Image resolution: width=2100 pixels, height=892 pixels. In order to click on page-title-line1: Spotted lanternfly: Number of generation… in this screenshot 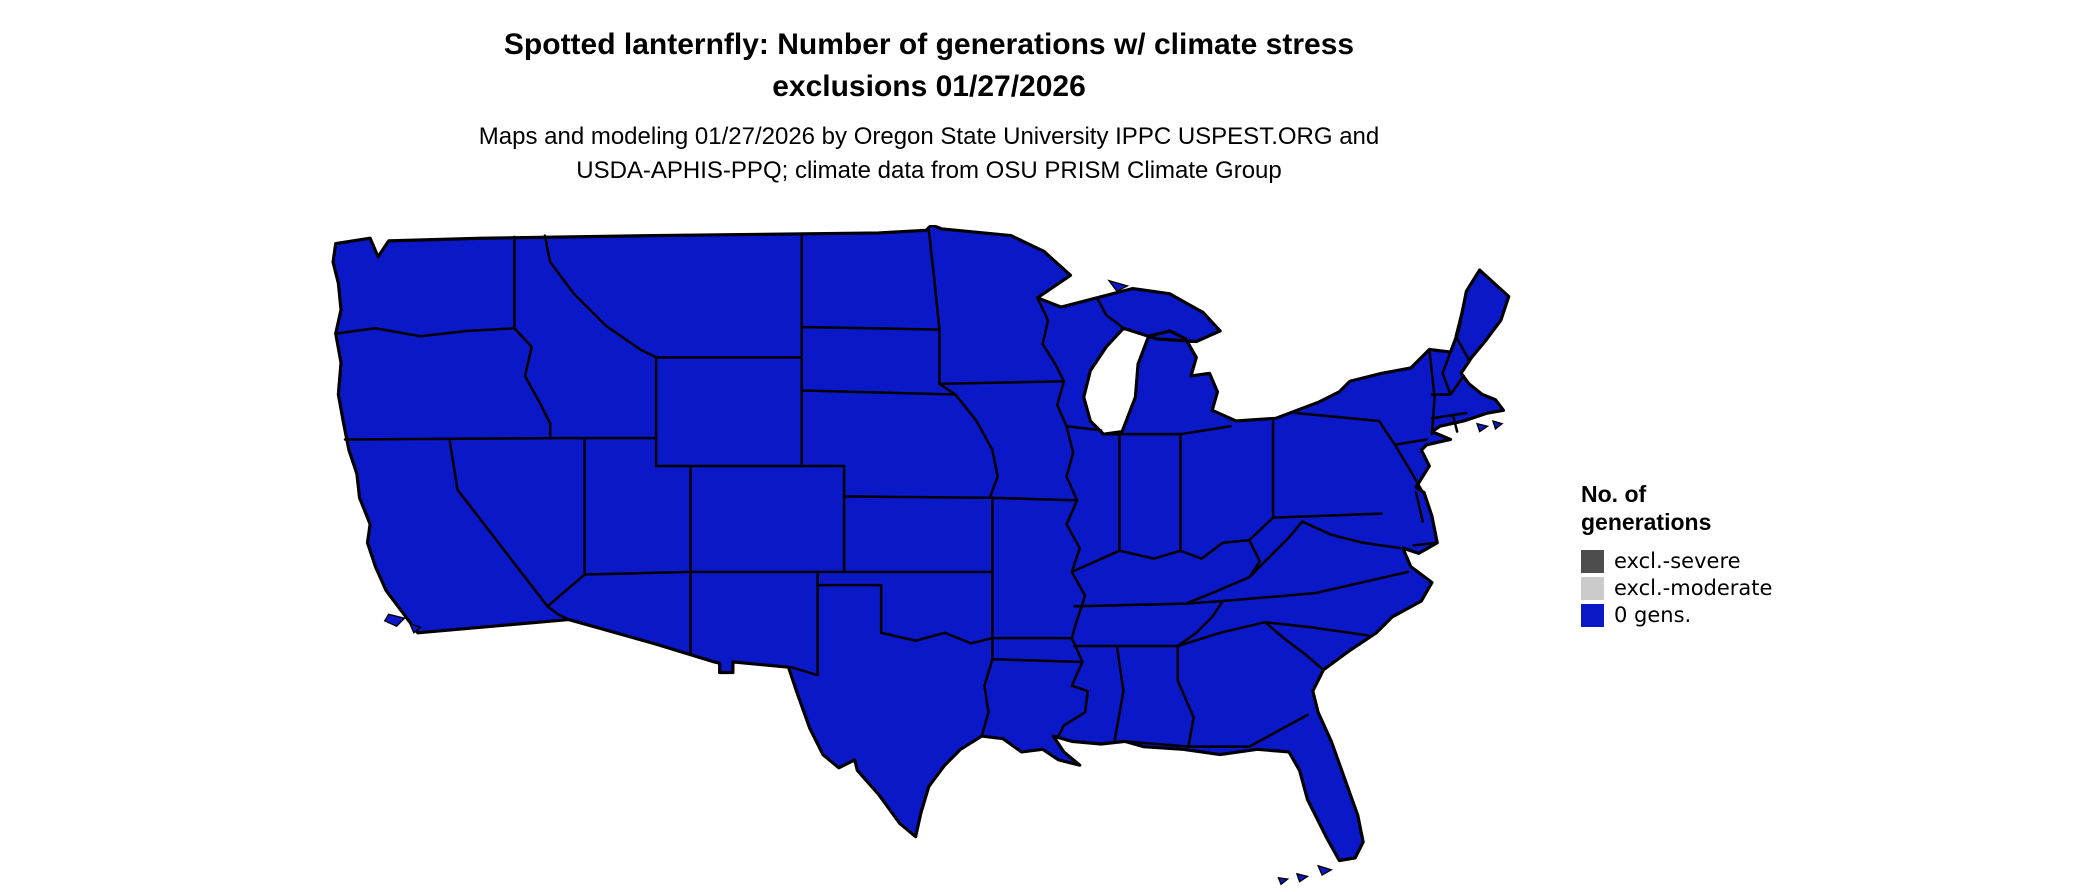, I will do `click(929, 44)`.